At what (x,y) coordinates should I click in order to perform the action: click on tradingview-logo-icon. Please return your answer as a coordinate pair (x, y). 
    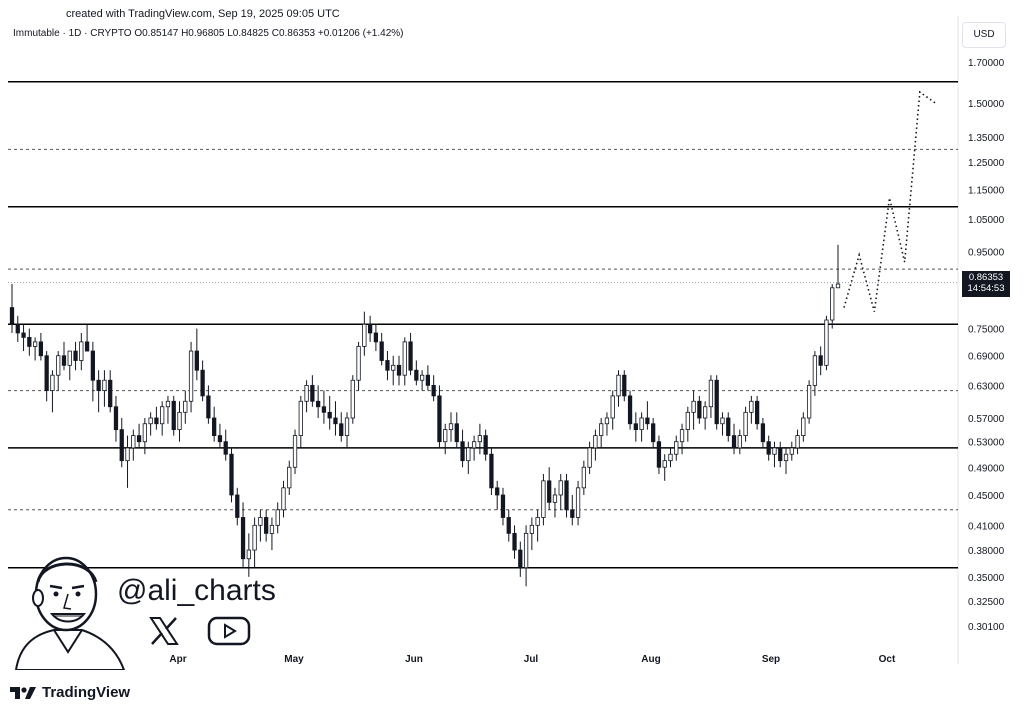
    Looking at the image, I should click on (23, 692).